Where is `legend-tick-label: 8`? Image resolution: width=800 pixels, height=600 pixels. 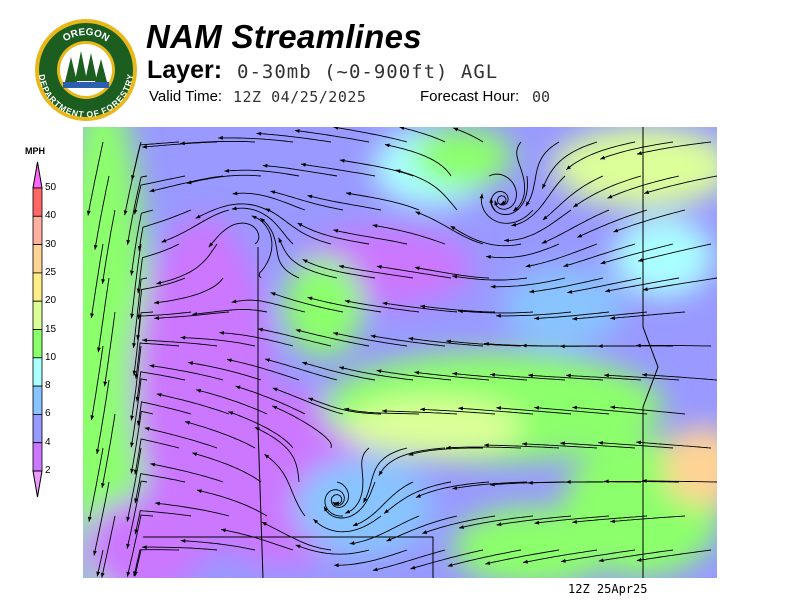 legend-tick-label: 8 is located at coordinates (48, 386).